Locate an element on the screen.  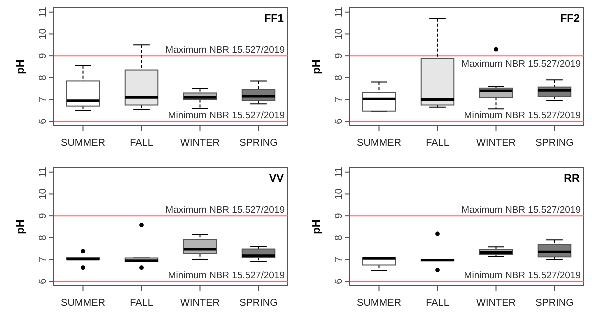
text: FF2 is located at coordinates (570, 19).